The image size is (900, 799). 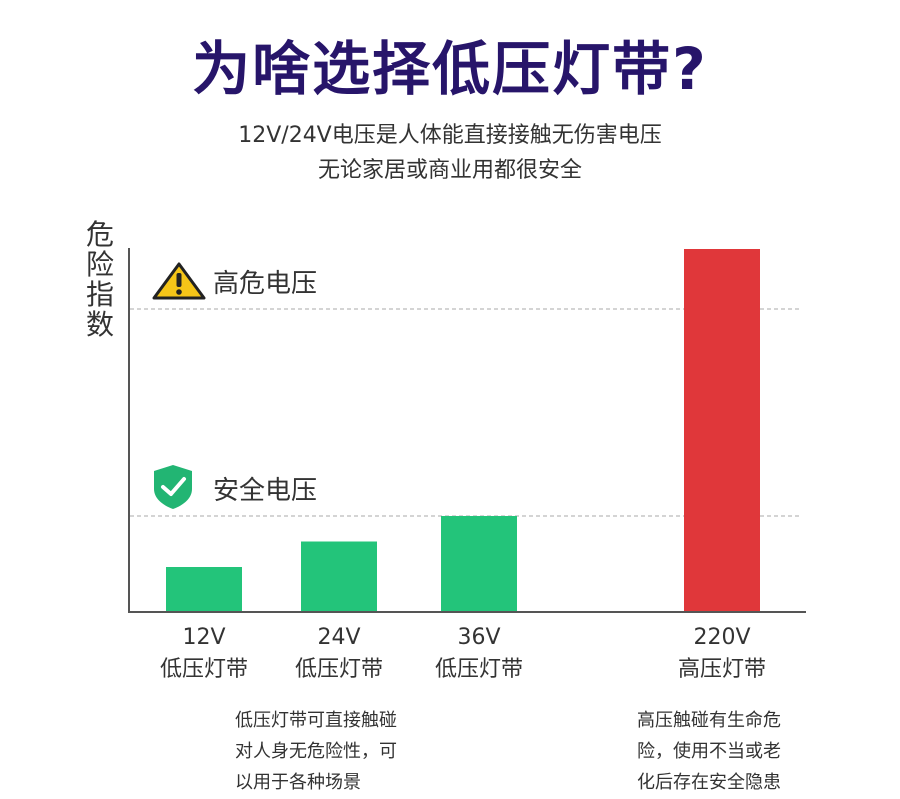 I want to click on x-tick-label: 12V 低压灯带, so click(x=204, y=654).